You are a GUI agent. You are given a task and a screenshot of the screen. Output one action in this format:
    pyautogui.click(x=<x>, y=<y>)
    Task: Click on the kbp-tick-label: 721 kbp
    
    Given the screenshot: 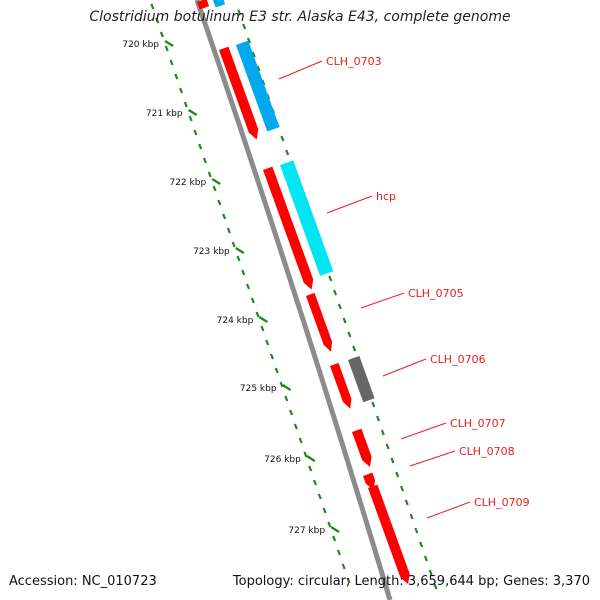 What is the action you would take?
    pyautogui.click(x=164, y=114)
    